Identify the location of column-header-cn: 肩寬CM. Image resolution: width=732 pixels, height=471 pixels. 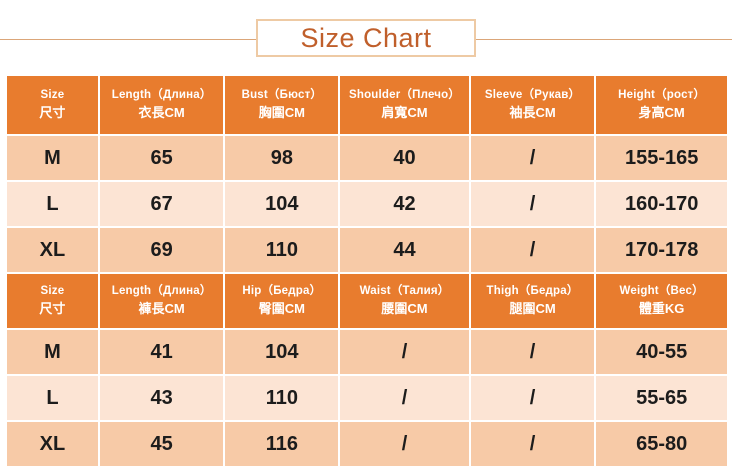
(404, 112).